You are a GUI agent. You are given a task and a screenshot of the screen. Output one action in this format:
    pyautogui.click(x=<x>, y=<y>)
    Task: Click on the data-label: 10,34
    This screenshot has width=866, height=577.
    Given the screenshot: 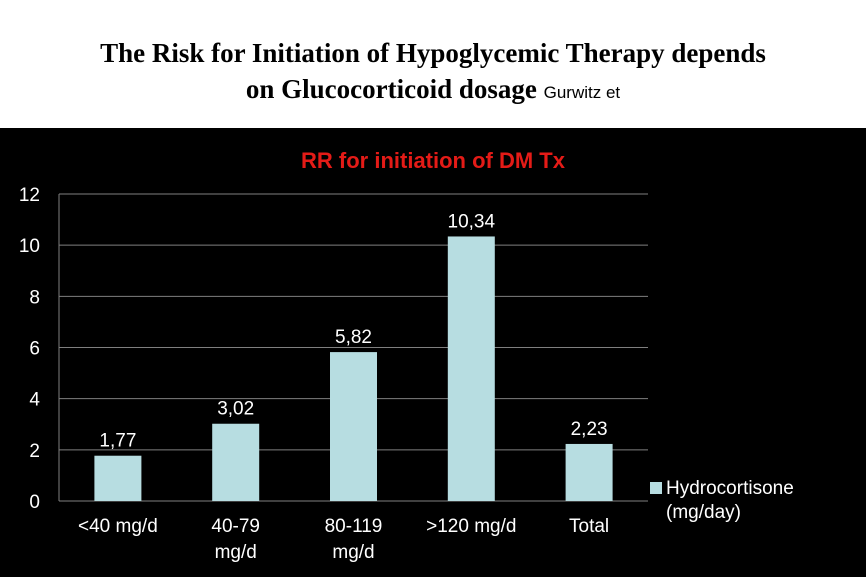 What is the action you would take?
    pyautogui.click(x=472, y=221)
    